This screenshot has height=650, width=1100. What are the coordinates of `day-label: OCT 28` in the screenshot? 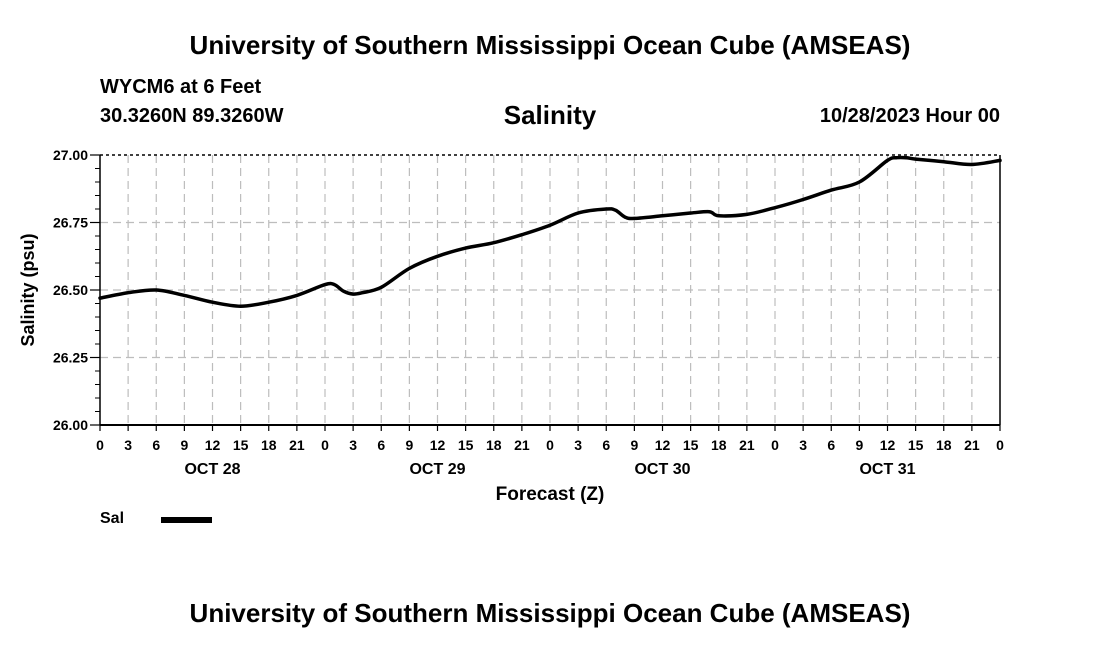 It's located at (212, 469).